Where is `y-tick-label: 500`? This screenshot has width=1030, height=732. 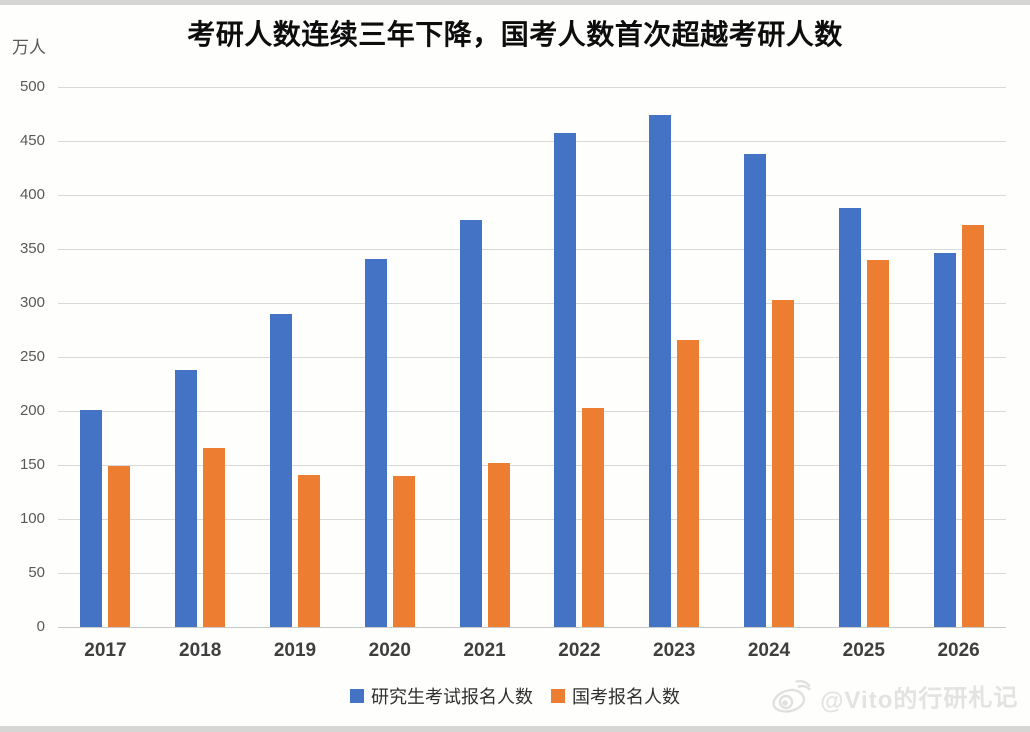
y-tick-label: 500 is located at coordinates (32, 86).